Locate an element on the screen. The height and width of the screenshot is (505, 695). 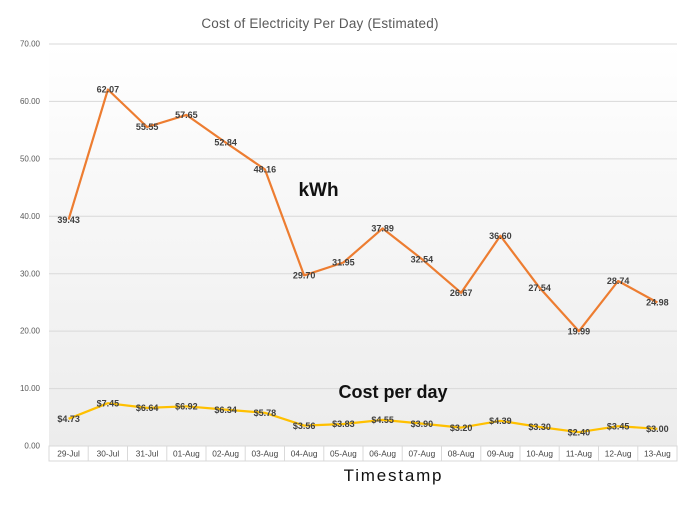
svg-text: 29-Jul is located at coordinates (68, 454).